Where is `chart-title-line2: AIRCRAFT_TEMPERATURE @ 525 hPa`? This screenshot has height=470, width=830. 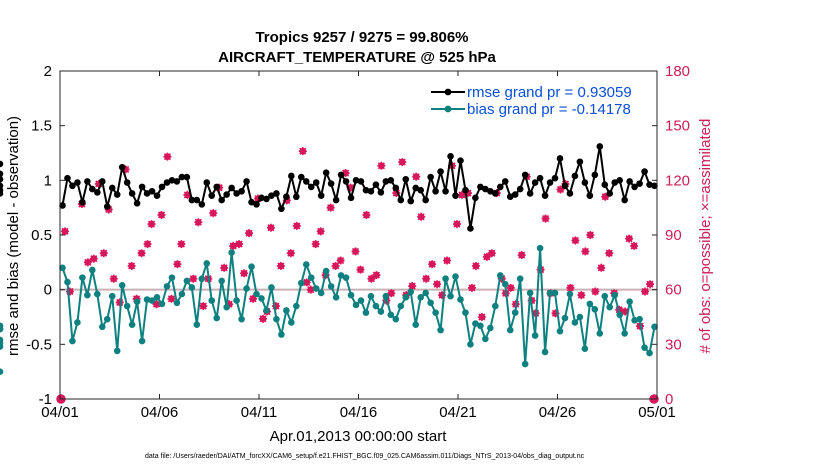 chart-title-line2: AIRCRAFT_TEMPERATURE @ 525 hPa is located at coordinates (357, 57).